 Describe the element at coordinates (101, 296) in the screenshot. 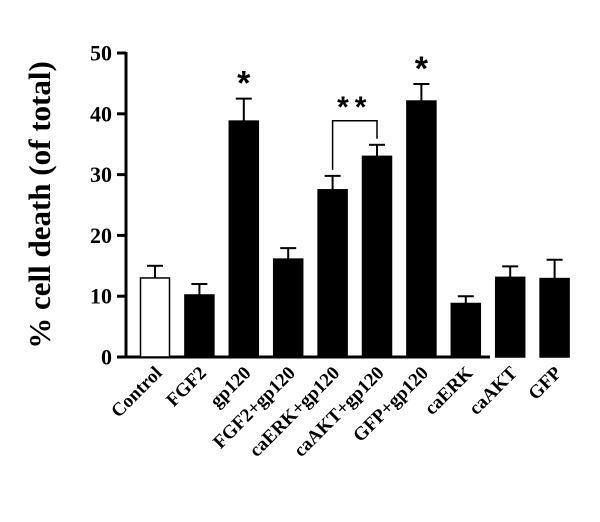

I see `y-tick-label: 10` at that location.